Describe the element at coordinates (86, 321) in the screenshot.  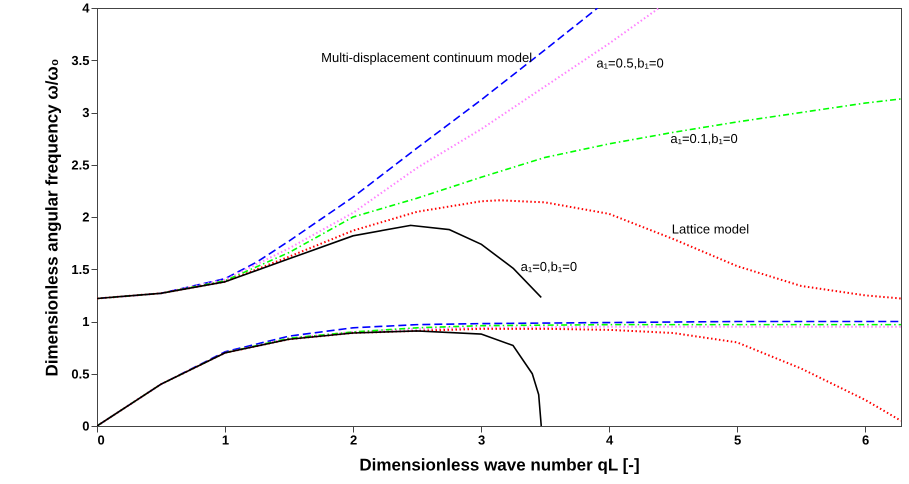
I see `y-tick-label: 1` at that location.